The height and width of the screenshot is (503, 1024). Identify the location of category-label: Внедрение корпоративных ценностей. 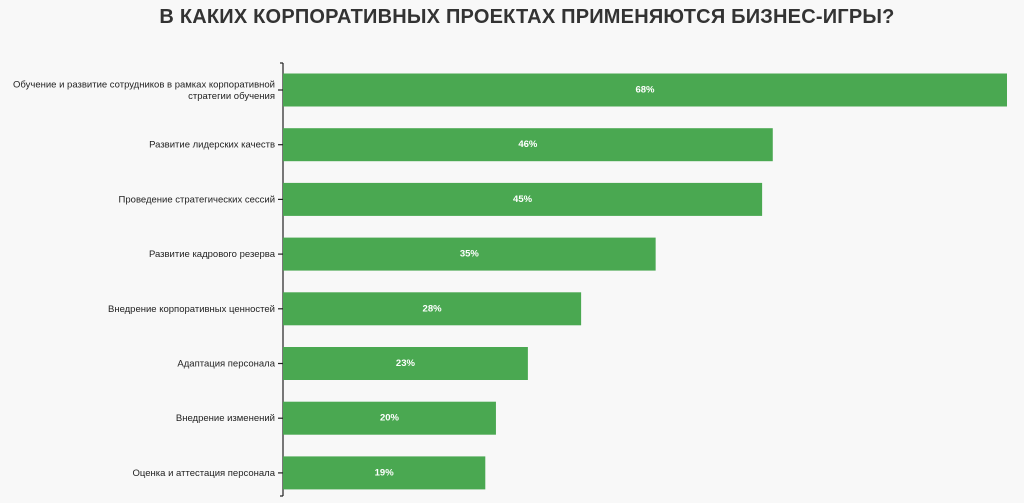
(191, 308).